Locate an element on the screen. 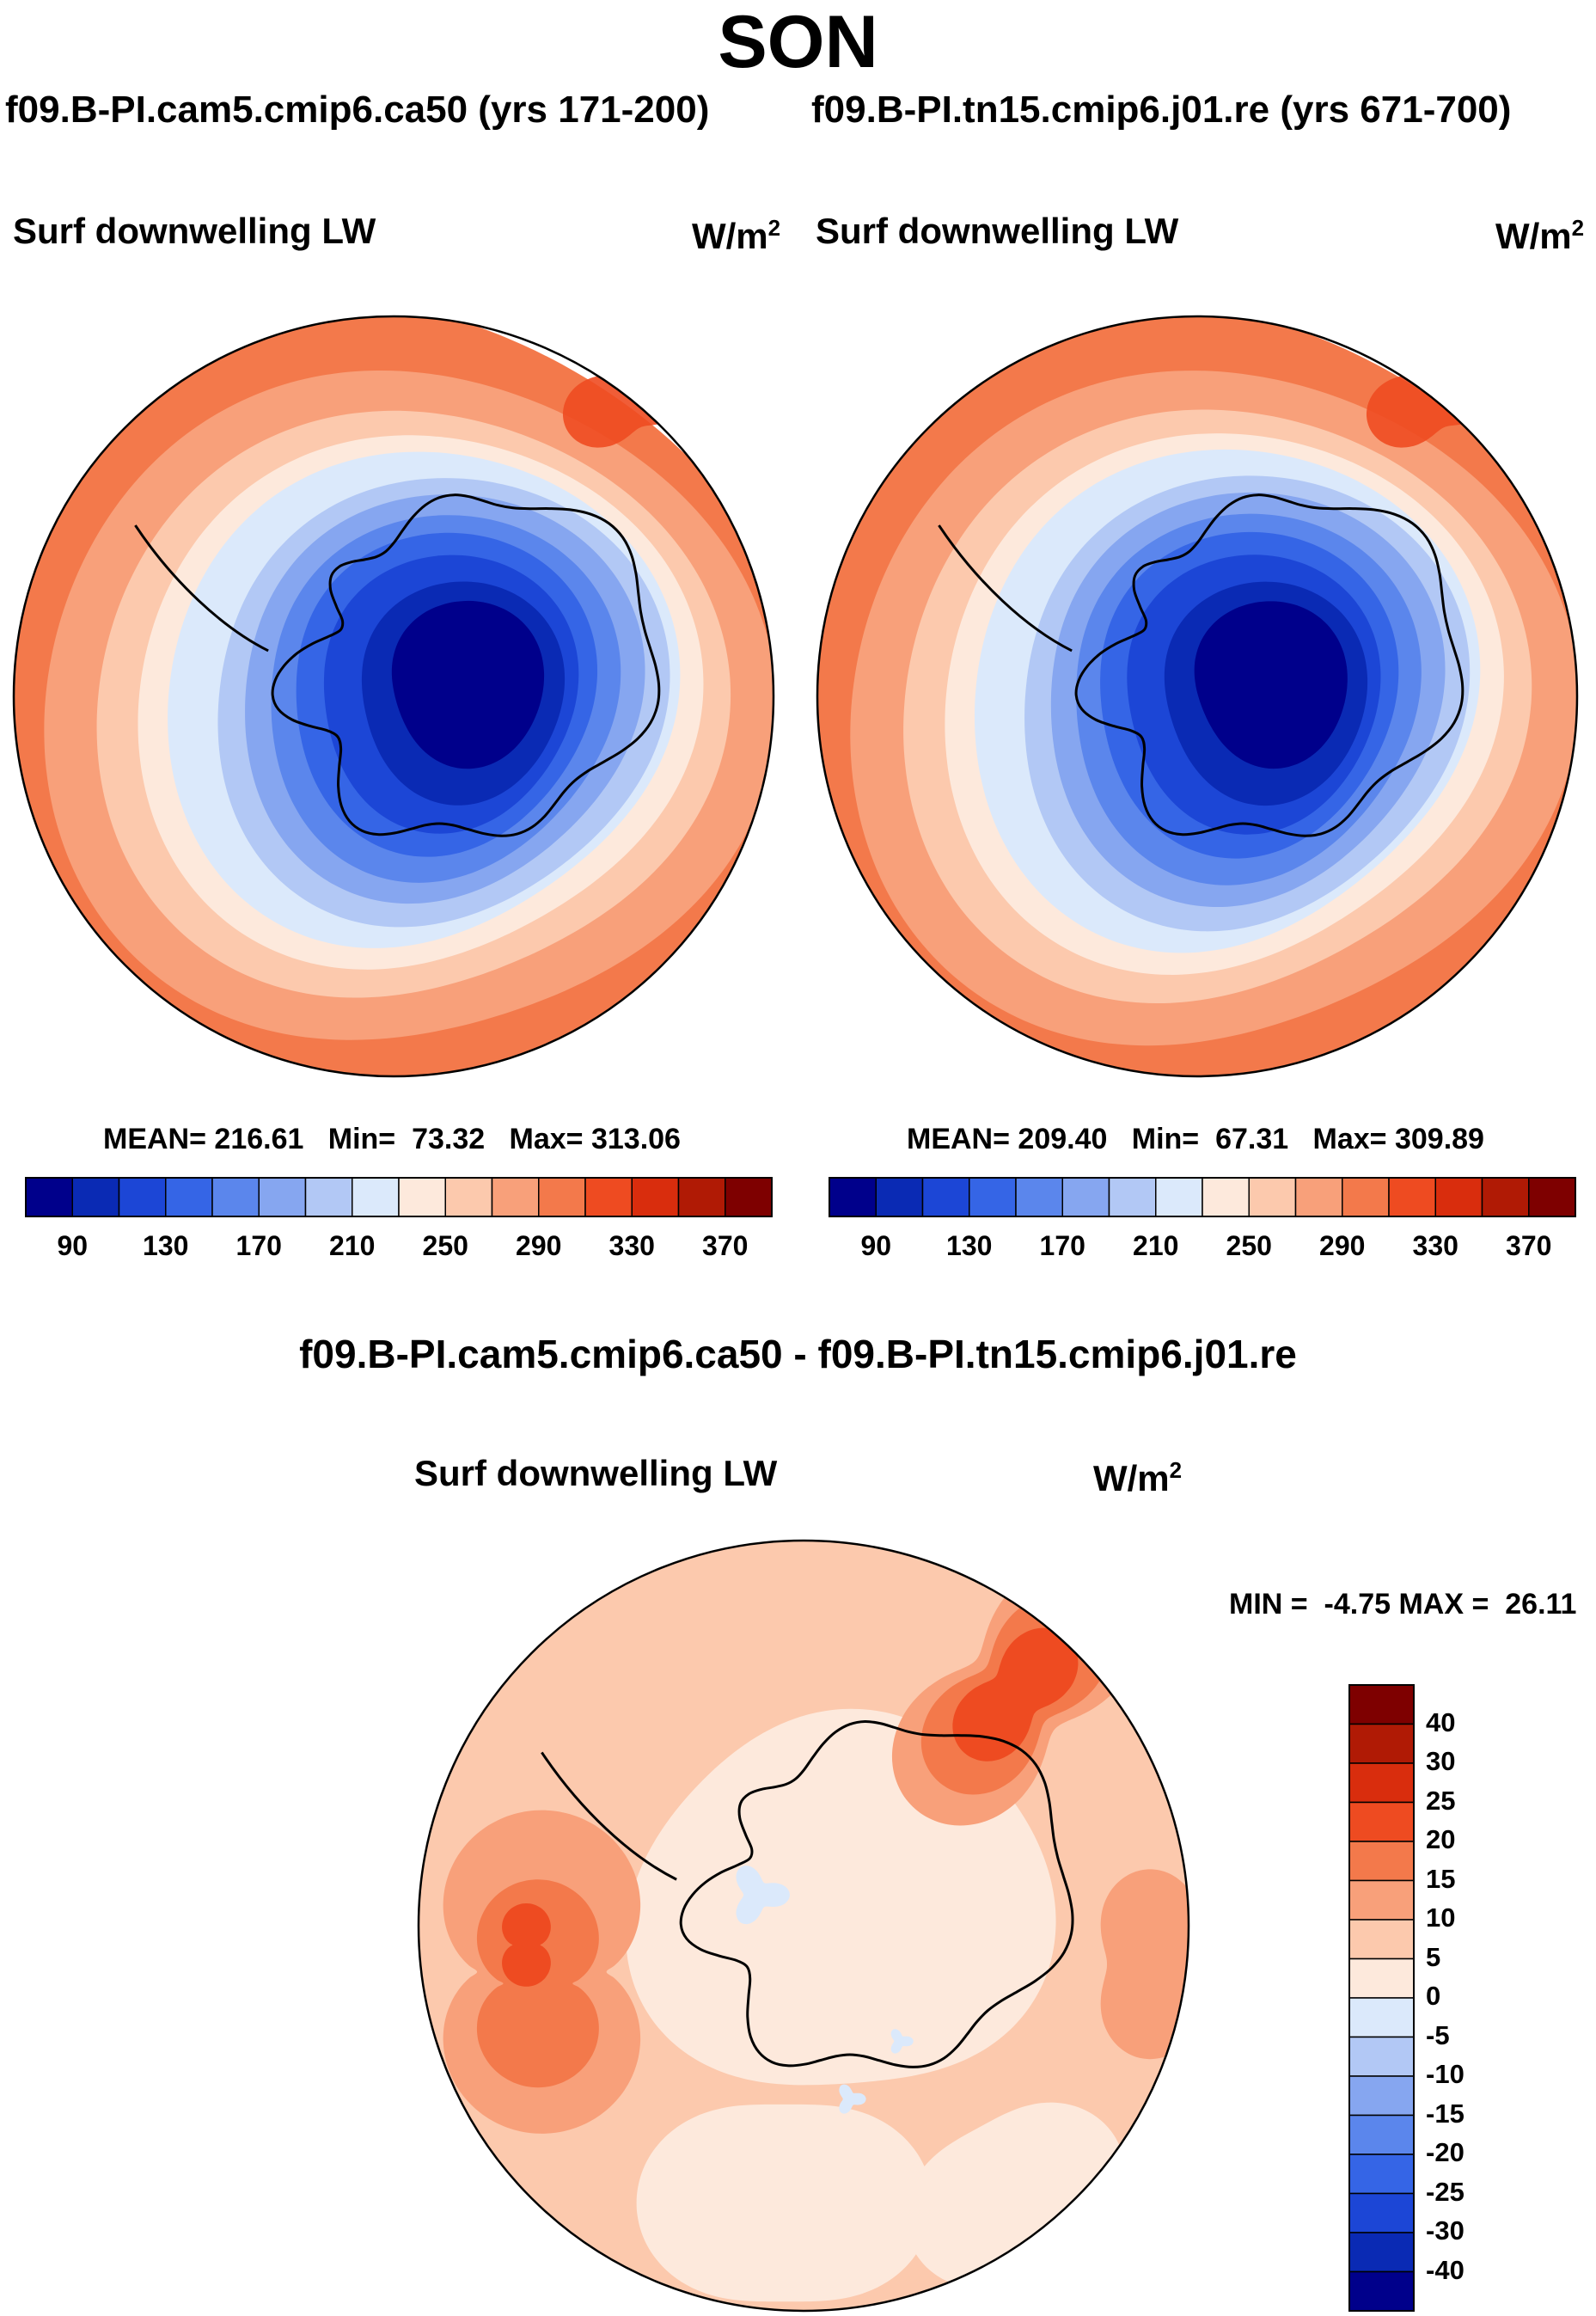 The image size is (1596, 2316). right-panel-stats: MEAN= 209.40 Min= 67.31 Max= 309.89 is located at coordinates (1195, 1139).